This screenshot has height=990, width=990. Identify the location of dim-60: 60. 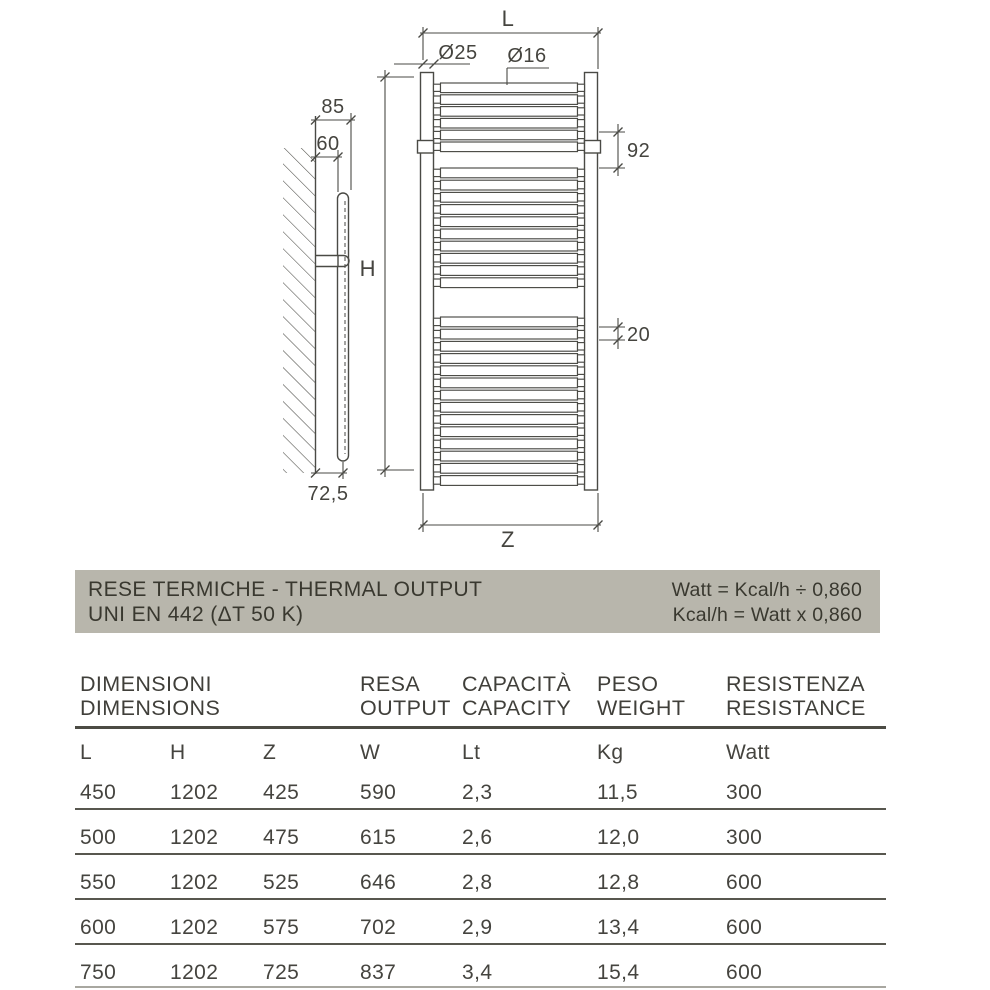
(326, 162).